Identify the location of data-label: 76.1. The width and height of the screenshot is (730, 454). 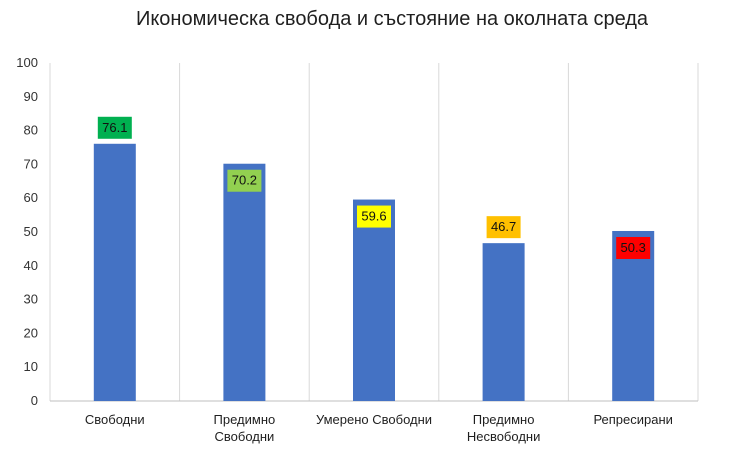
(114, 127).